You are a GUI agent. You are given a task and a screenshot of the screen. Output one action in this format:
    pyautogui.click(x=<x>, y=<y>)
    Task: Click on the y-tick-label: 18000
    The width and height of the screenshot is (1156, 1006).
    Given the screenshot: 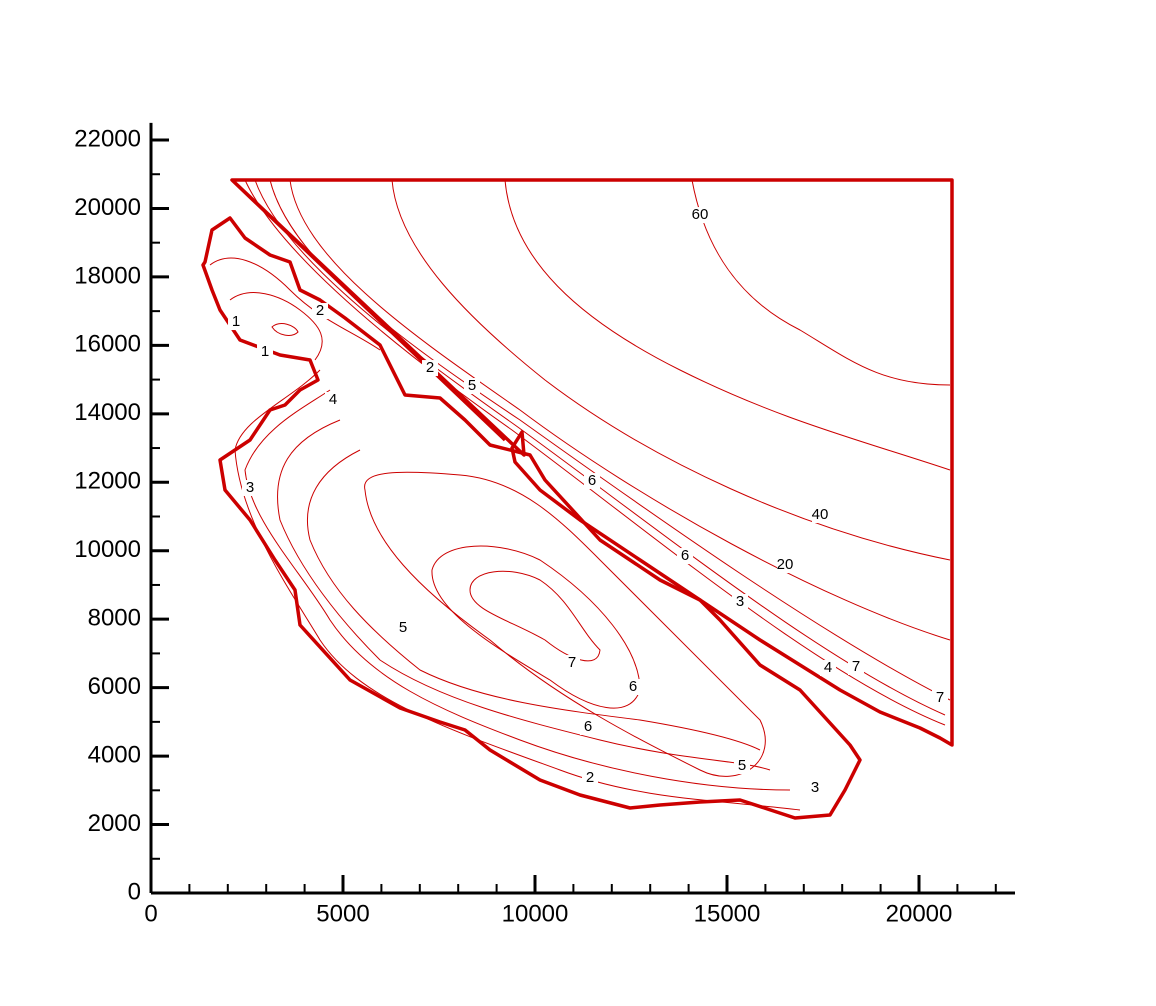 What is the action you would take?
    pyautogui.click(x=107, y=275)
    